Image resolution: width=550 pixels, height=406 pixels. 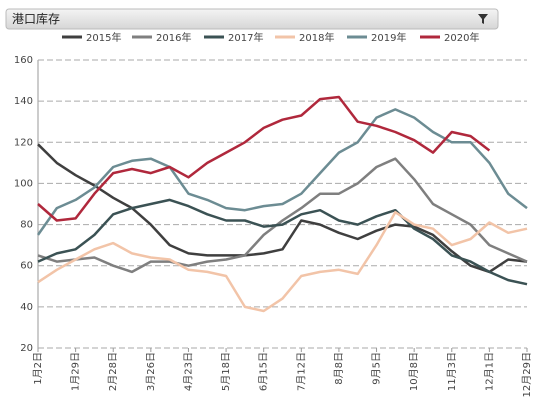 I want to click on legend-label: 2016年, so click(x=173, y=37).